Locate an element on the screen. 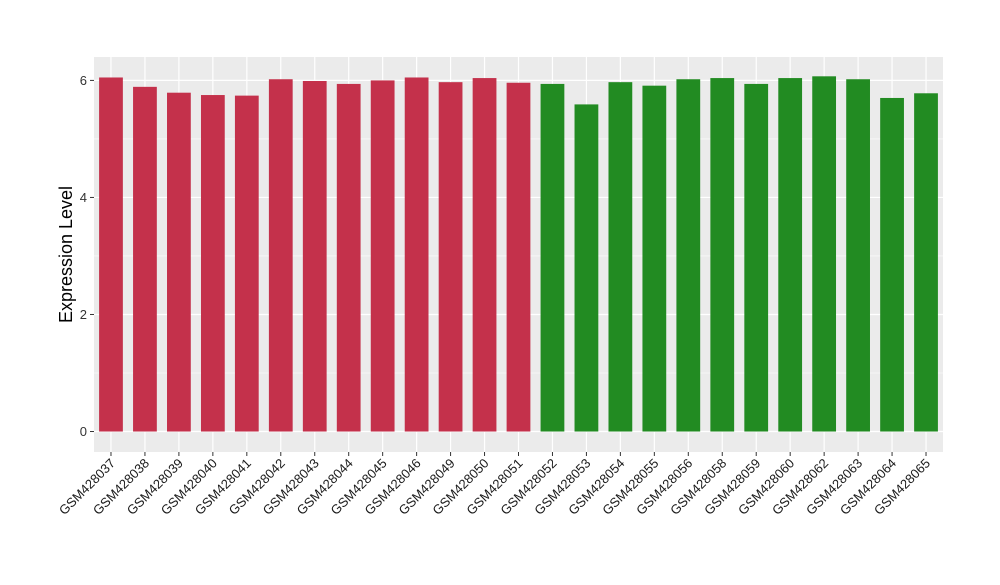 Image resolution: width=1000 pixels, height=585 pixels. bar-GSM428037 is located at coordinates (111, 254).